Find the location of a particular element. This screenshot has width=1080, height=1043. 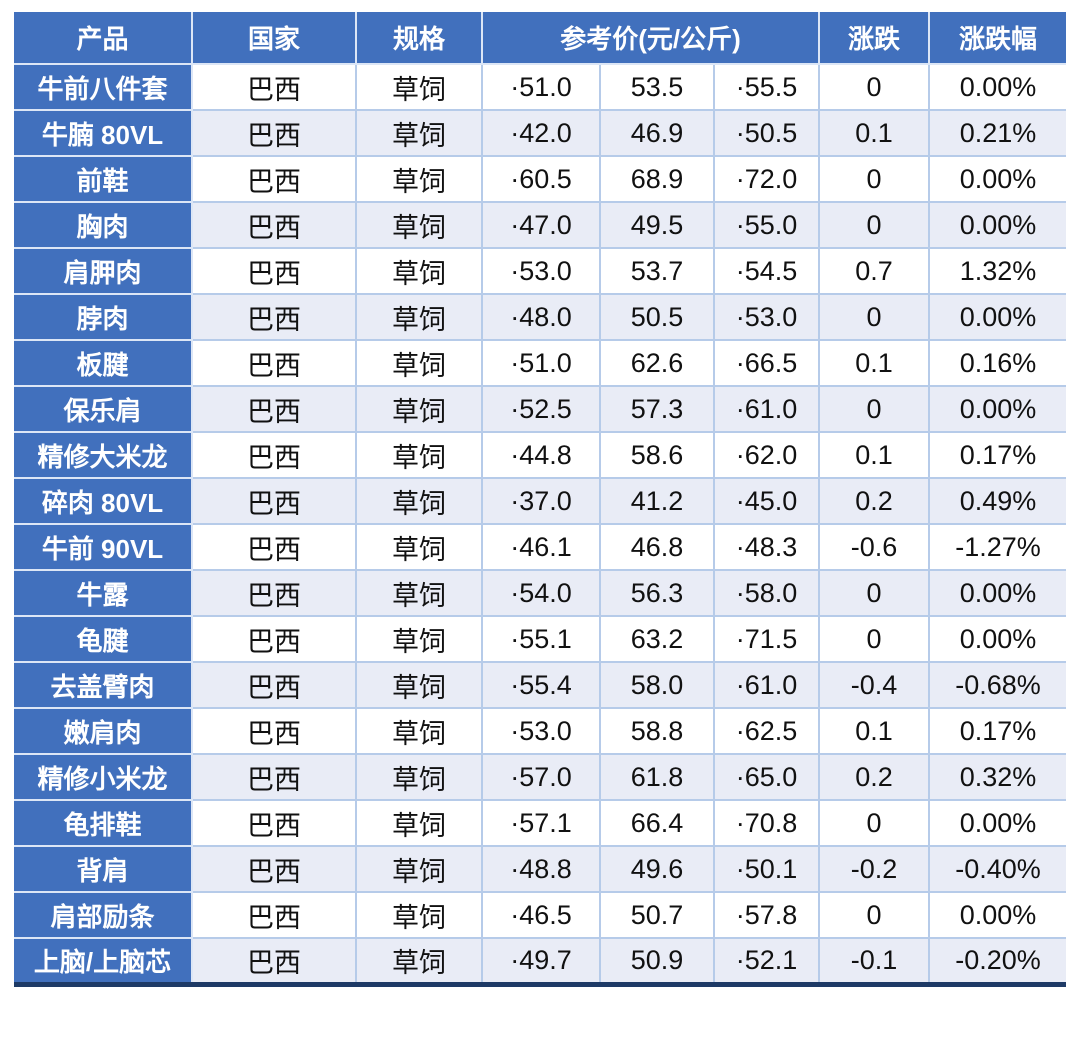

change-pct-cell: 0.32% is located at coordinates (997, 777).